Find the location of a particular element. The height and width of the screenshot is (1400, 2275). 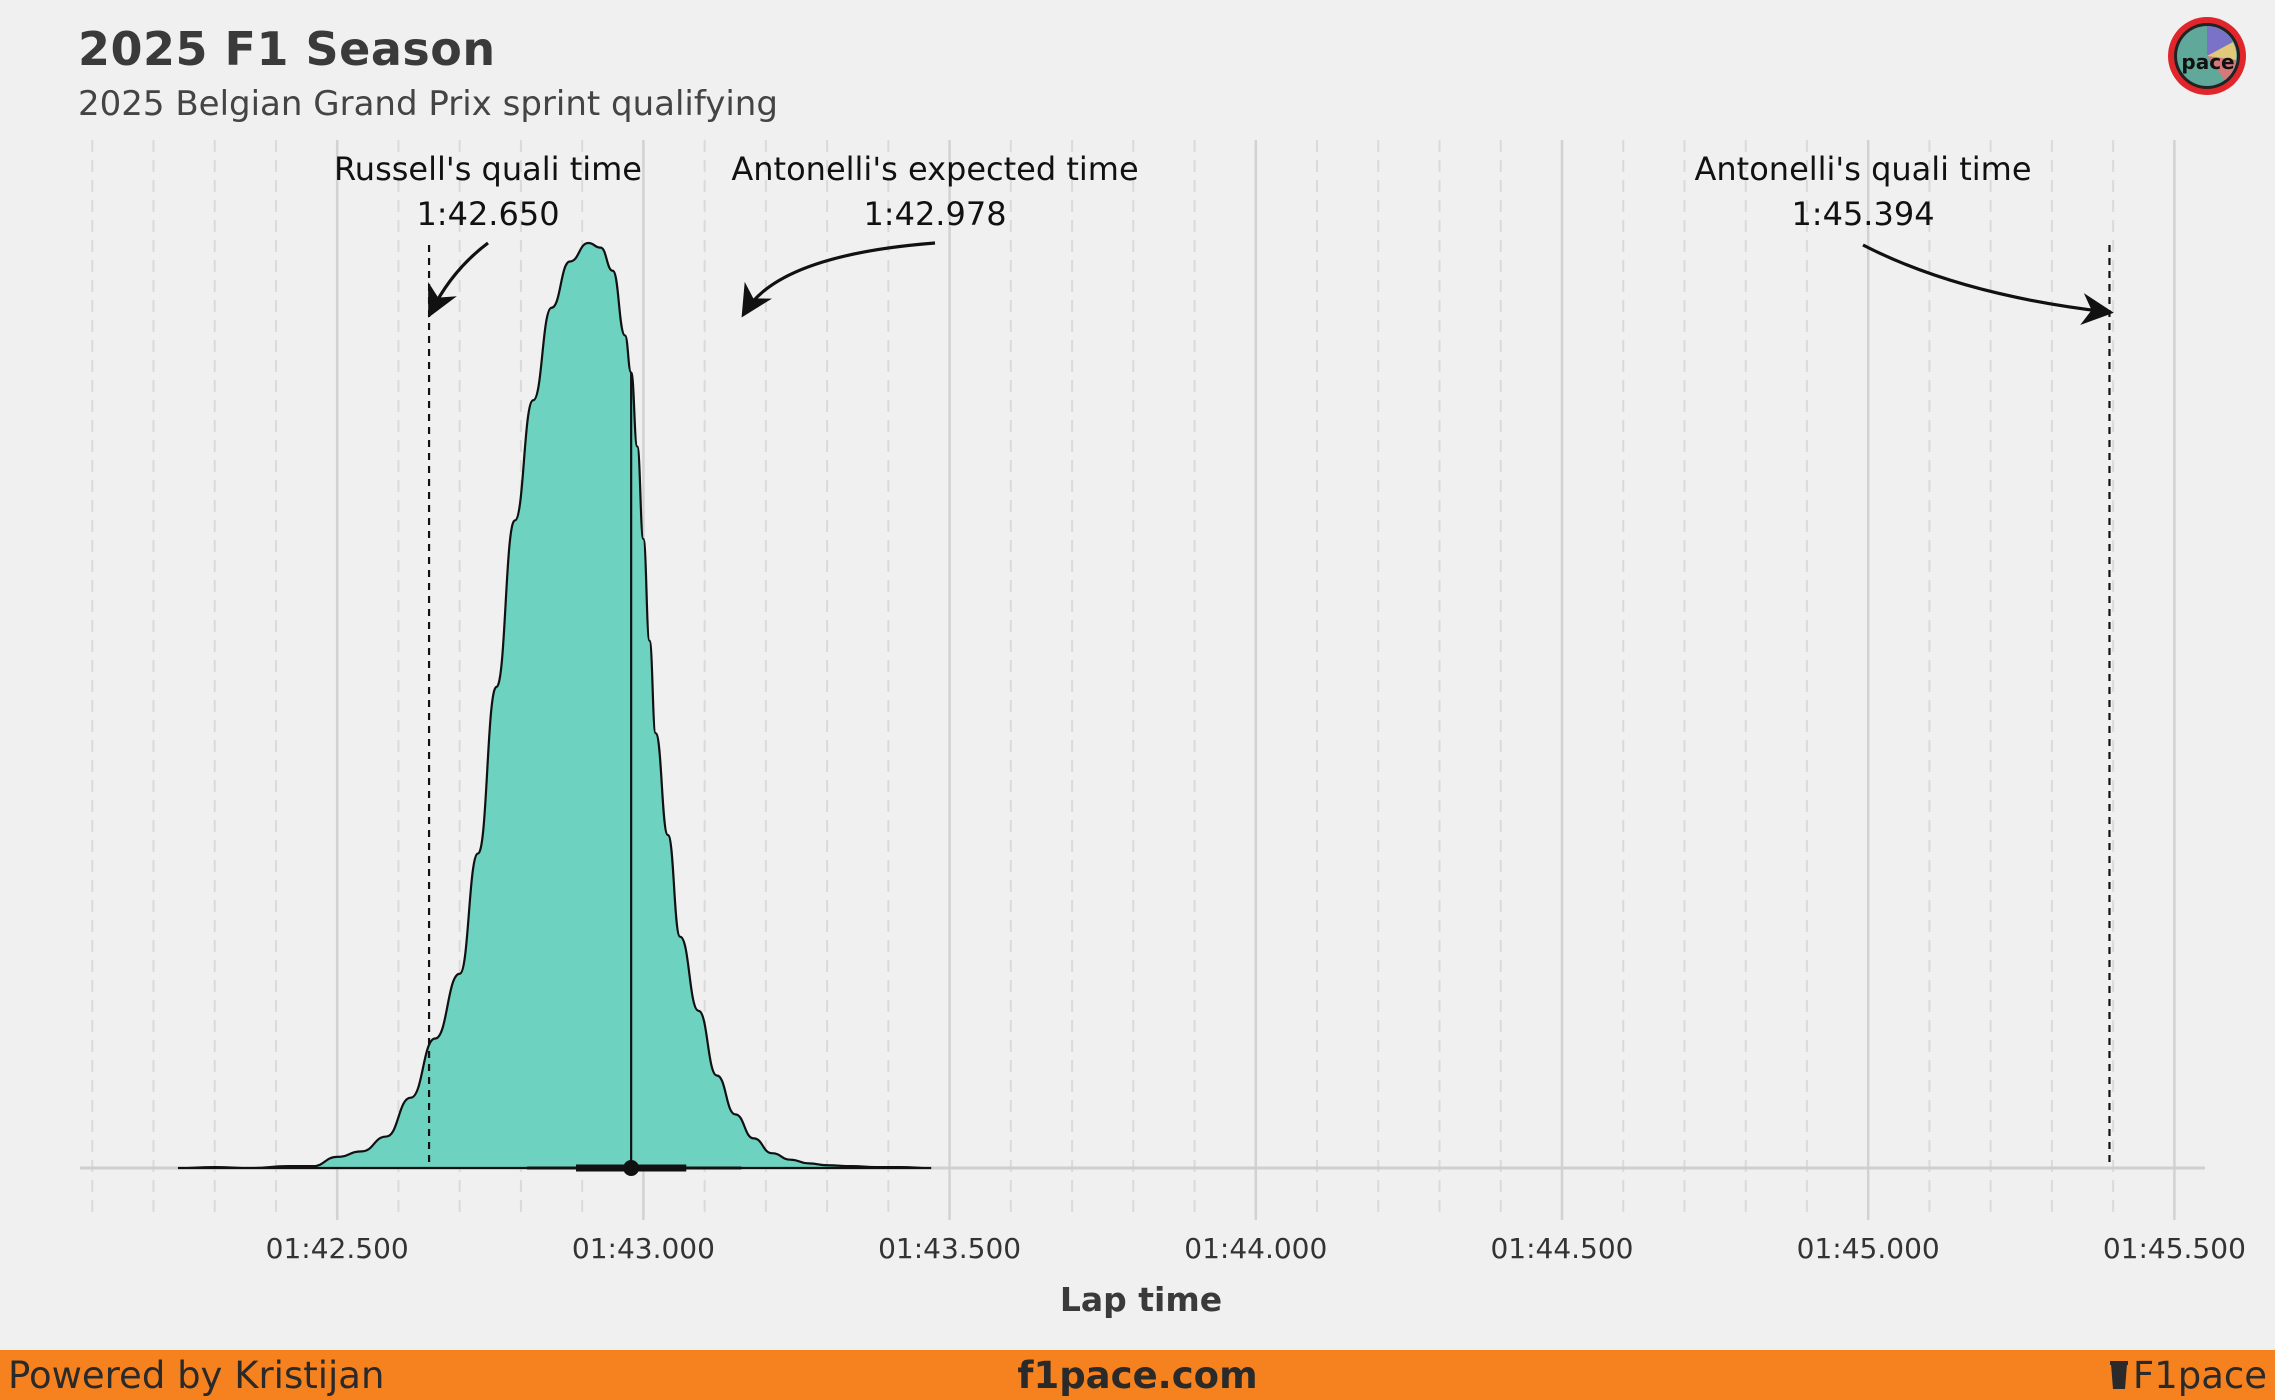

annotation-value: 1:45.394 is located at coordinates (1862, 214).